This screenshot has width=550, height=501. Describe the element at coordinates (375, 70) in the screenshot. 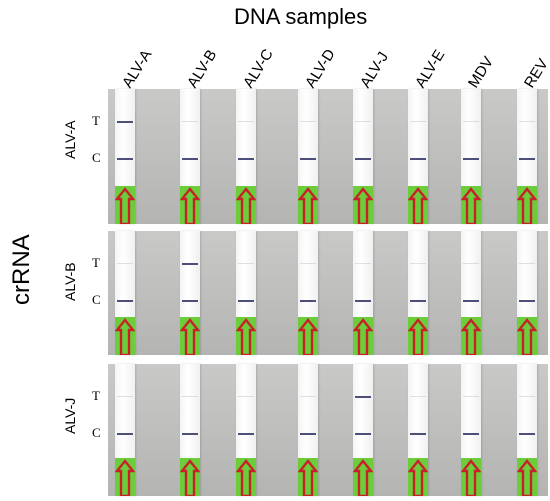

I see `column-label-alv-j: ALV-J` at that location.